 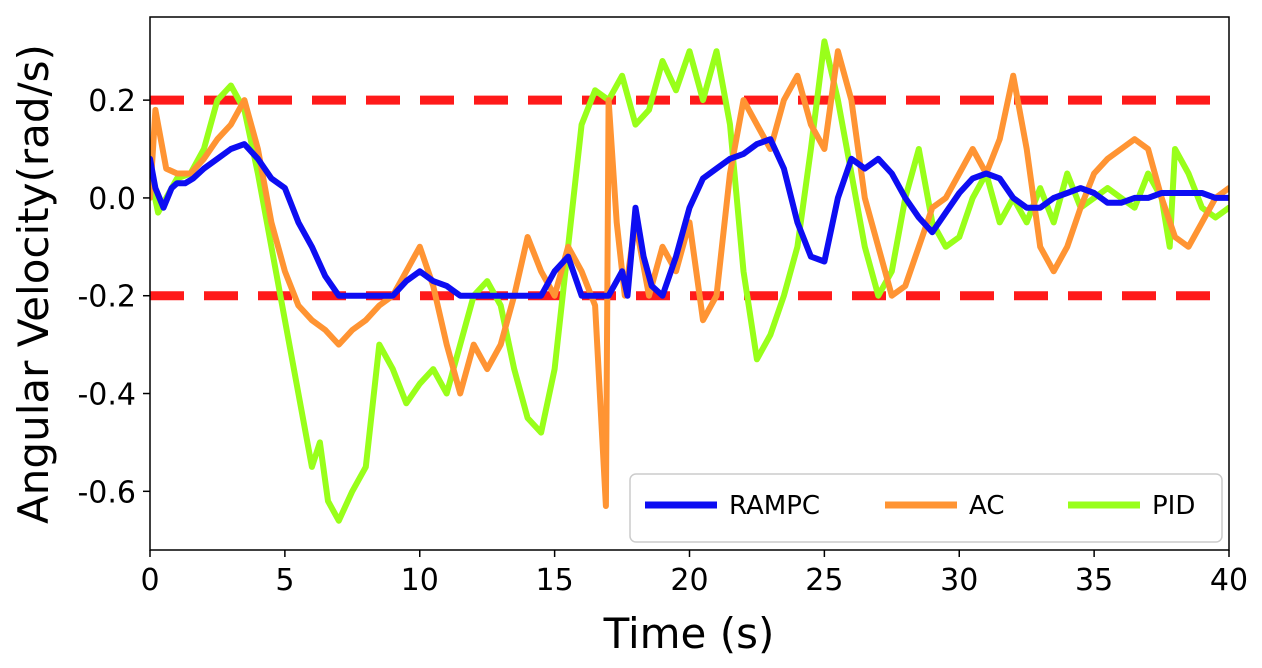 What do you see at coordinates (774, 506) in the screenshot?
I see `legend-label-rampc: RAMPC` at bounding box center [774, 506].